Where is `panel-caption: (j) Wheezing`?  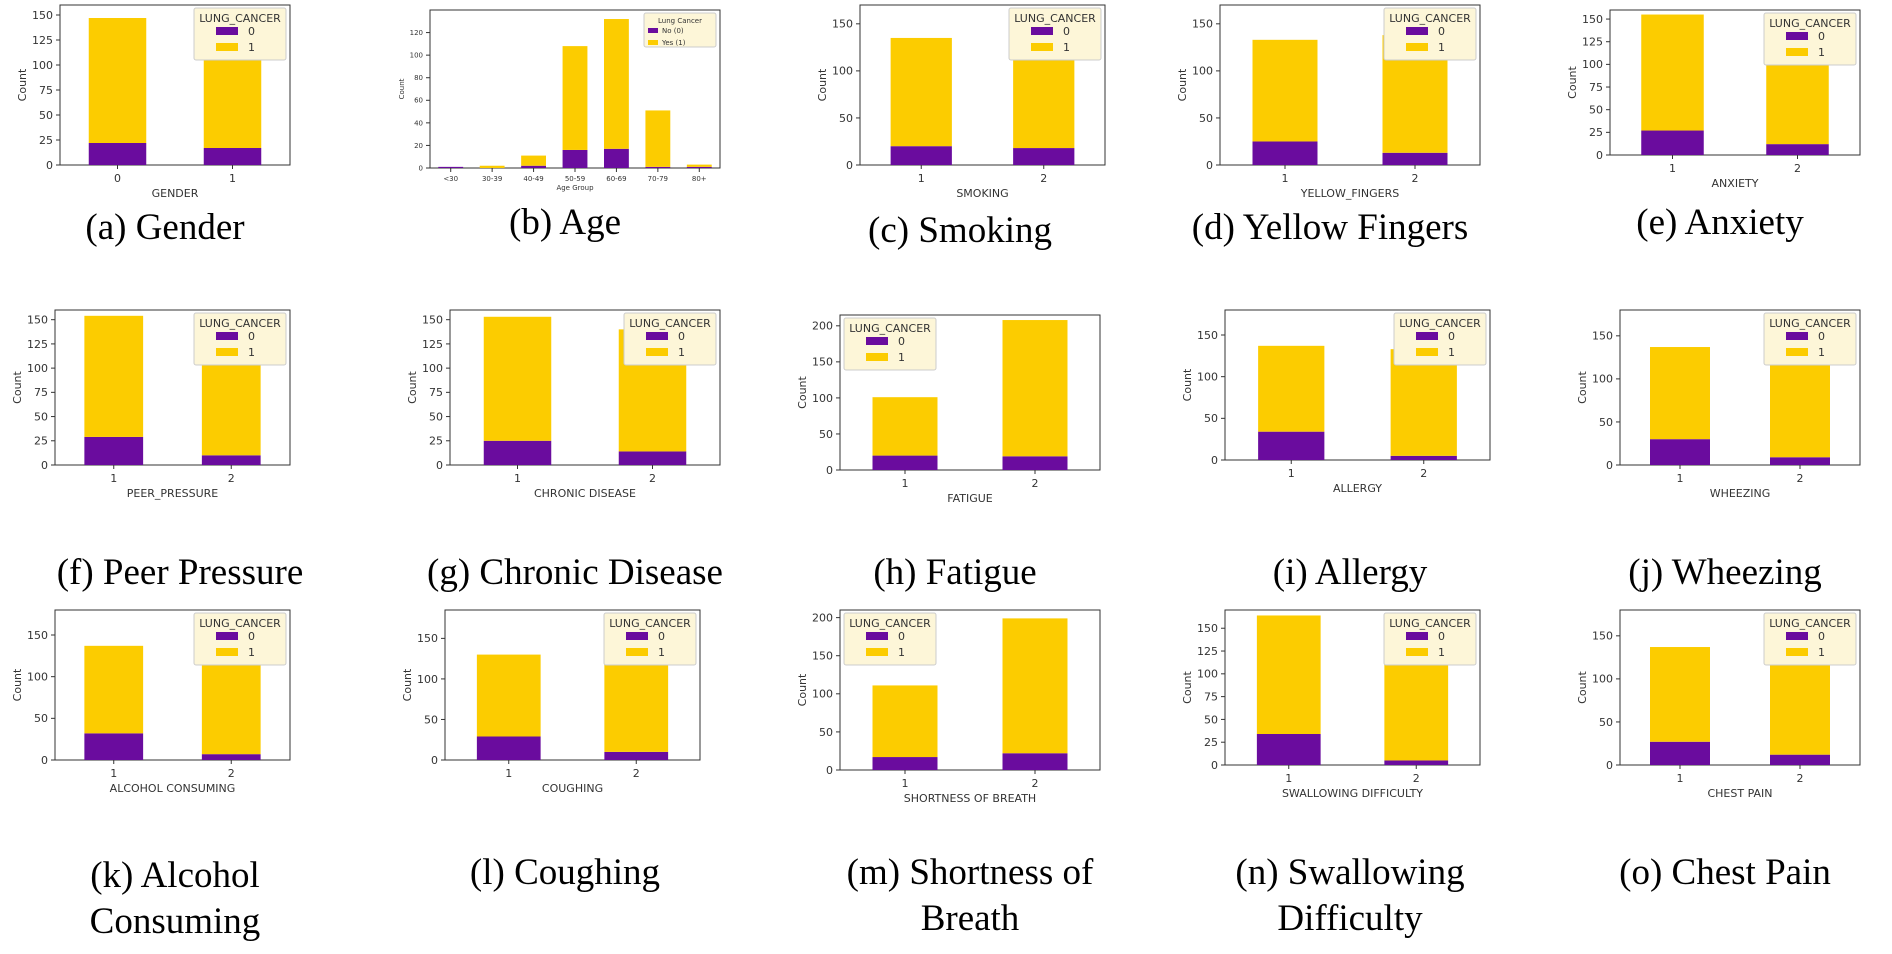 panel-caption: (j) Wheezing is located at coordinates (1725, 572).